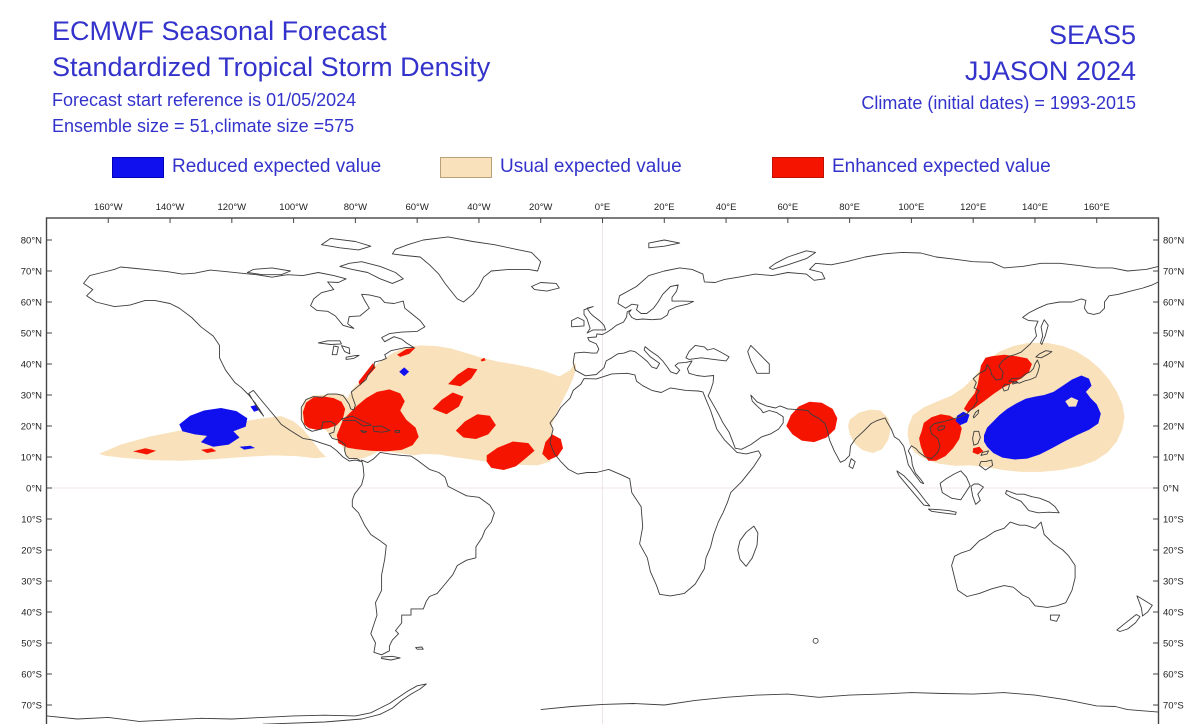 This screenshot has width=1200, height=724. Describe the element at coordinates (941, 166) in the screenshot. I see `legend-label-enhanced: Enhanced expected value` at that location.